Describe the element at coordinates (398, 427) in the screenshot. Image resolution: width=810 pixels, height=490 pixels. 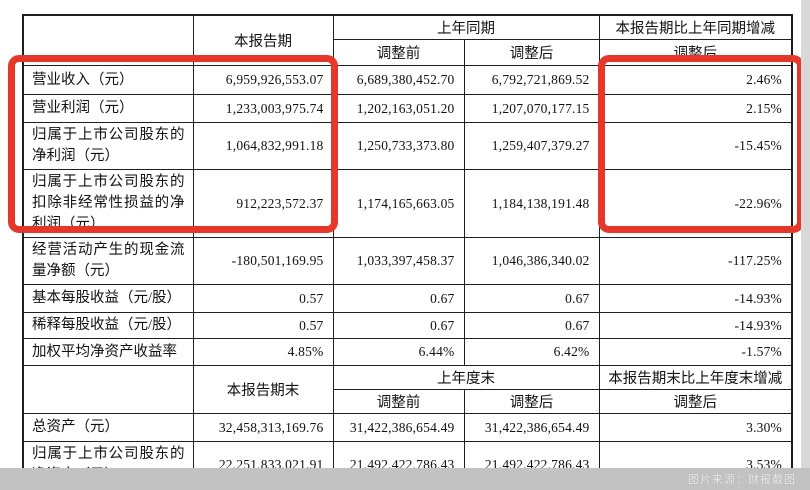
I see `cell-pre-adjust: 31,422,386,654.49` at that location.